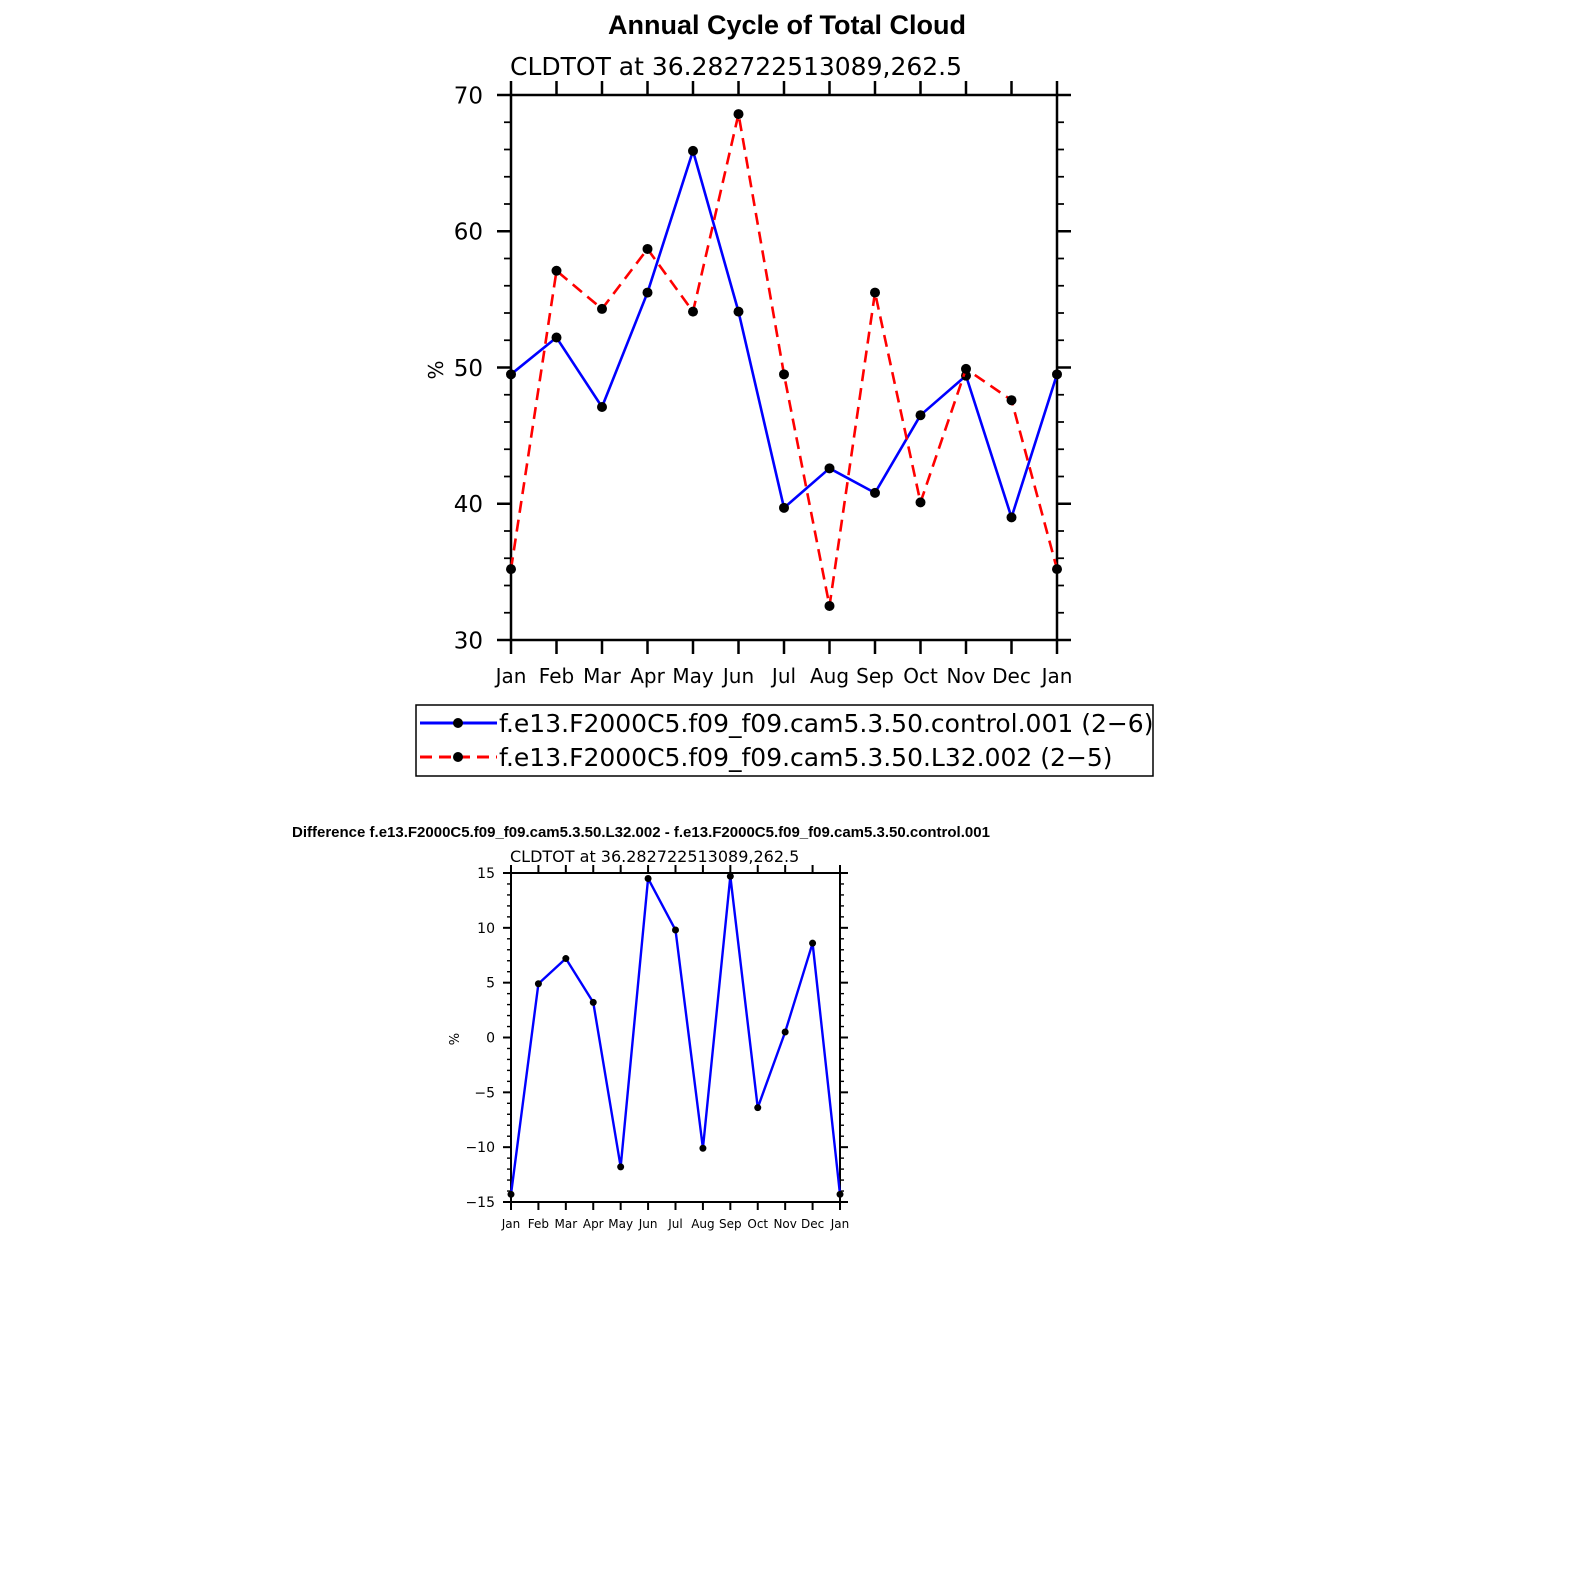 The height and width of the screenshot is (1579, 1574). I want to click on y-tick-label: −15, so click(480, 1203).